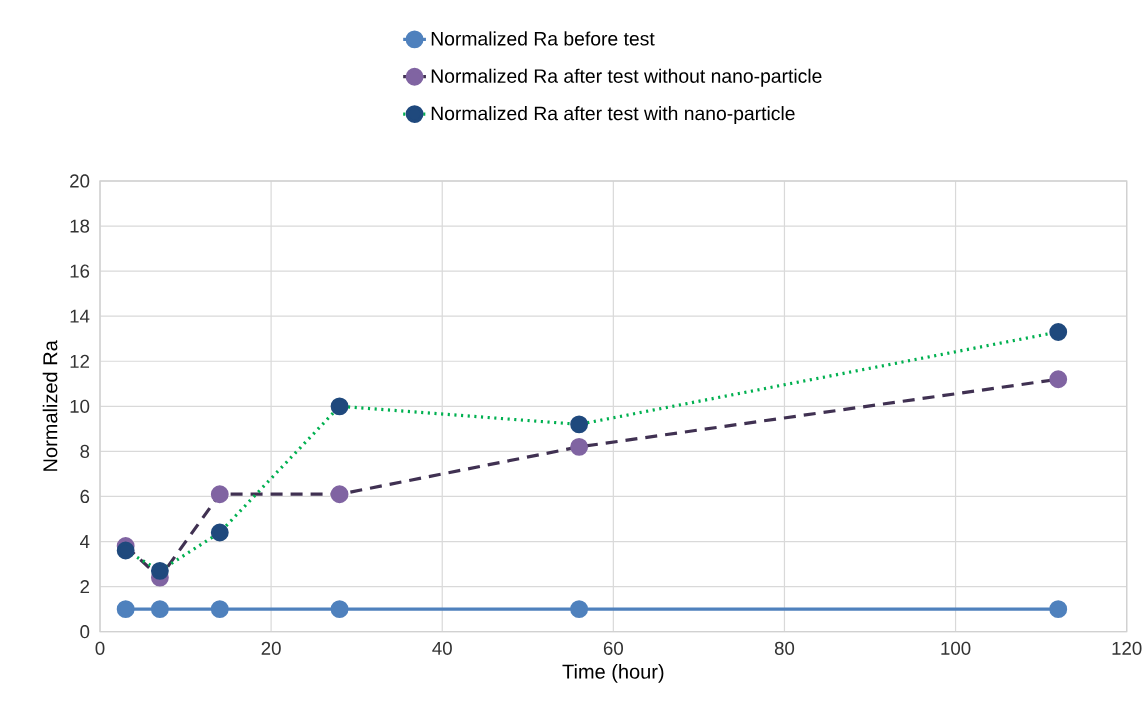 The height and width of the screenshot is (725, 1142). I want to click on y-tick-label: 6, so click(85, 496).